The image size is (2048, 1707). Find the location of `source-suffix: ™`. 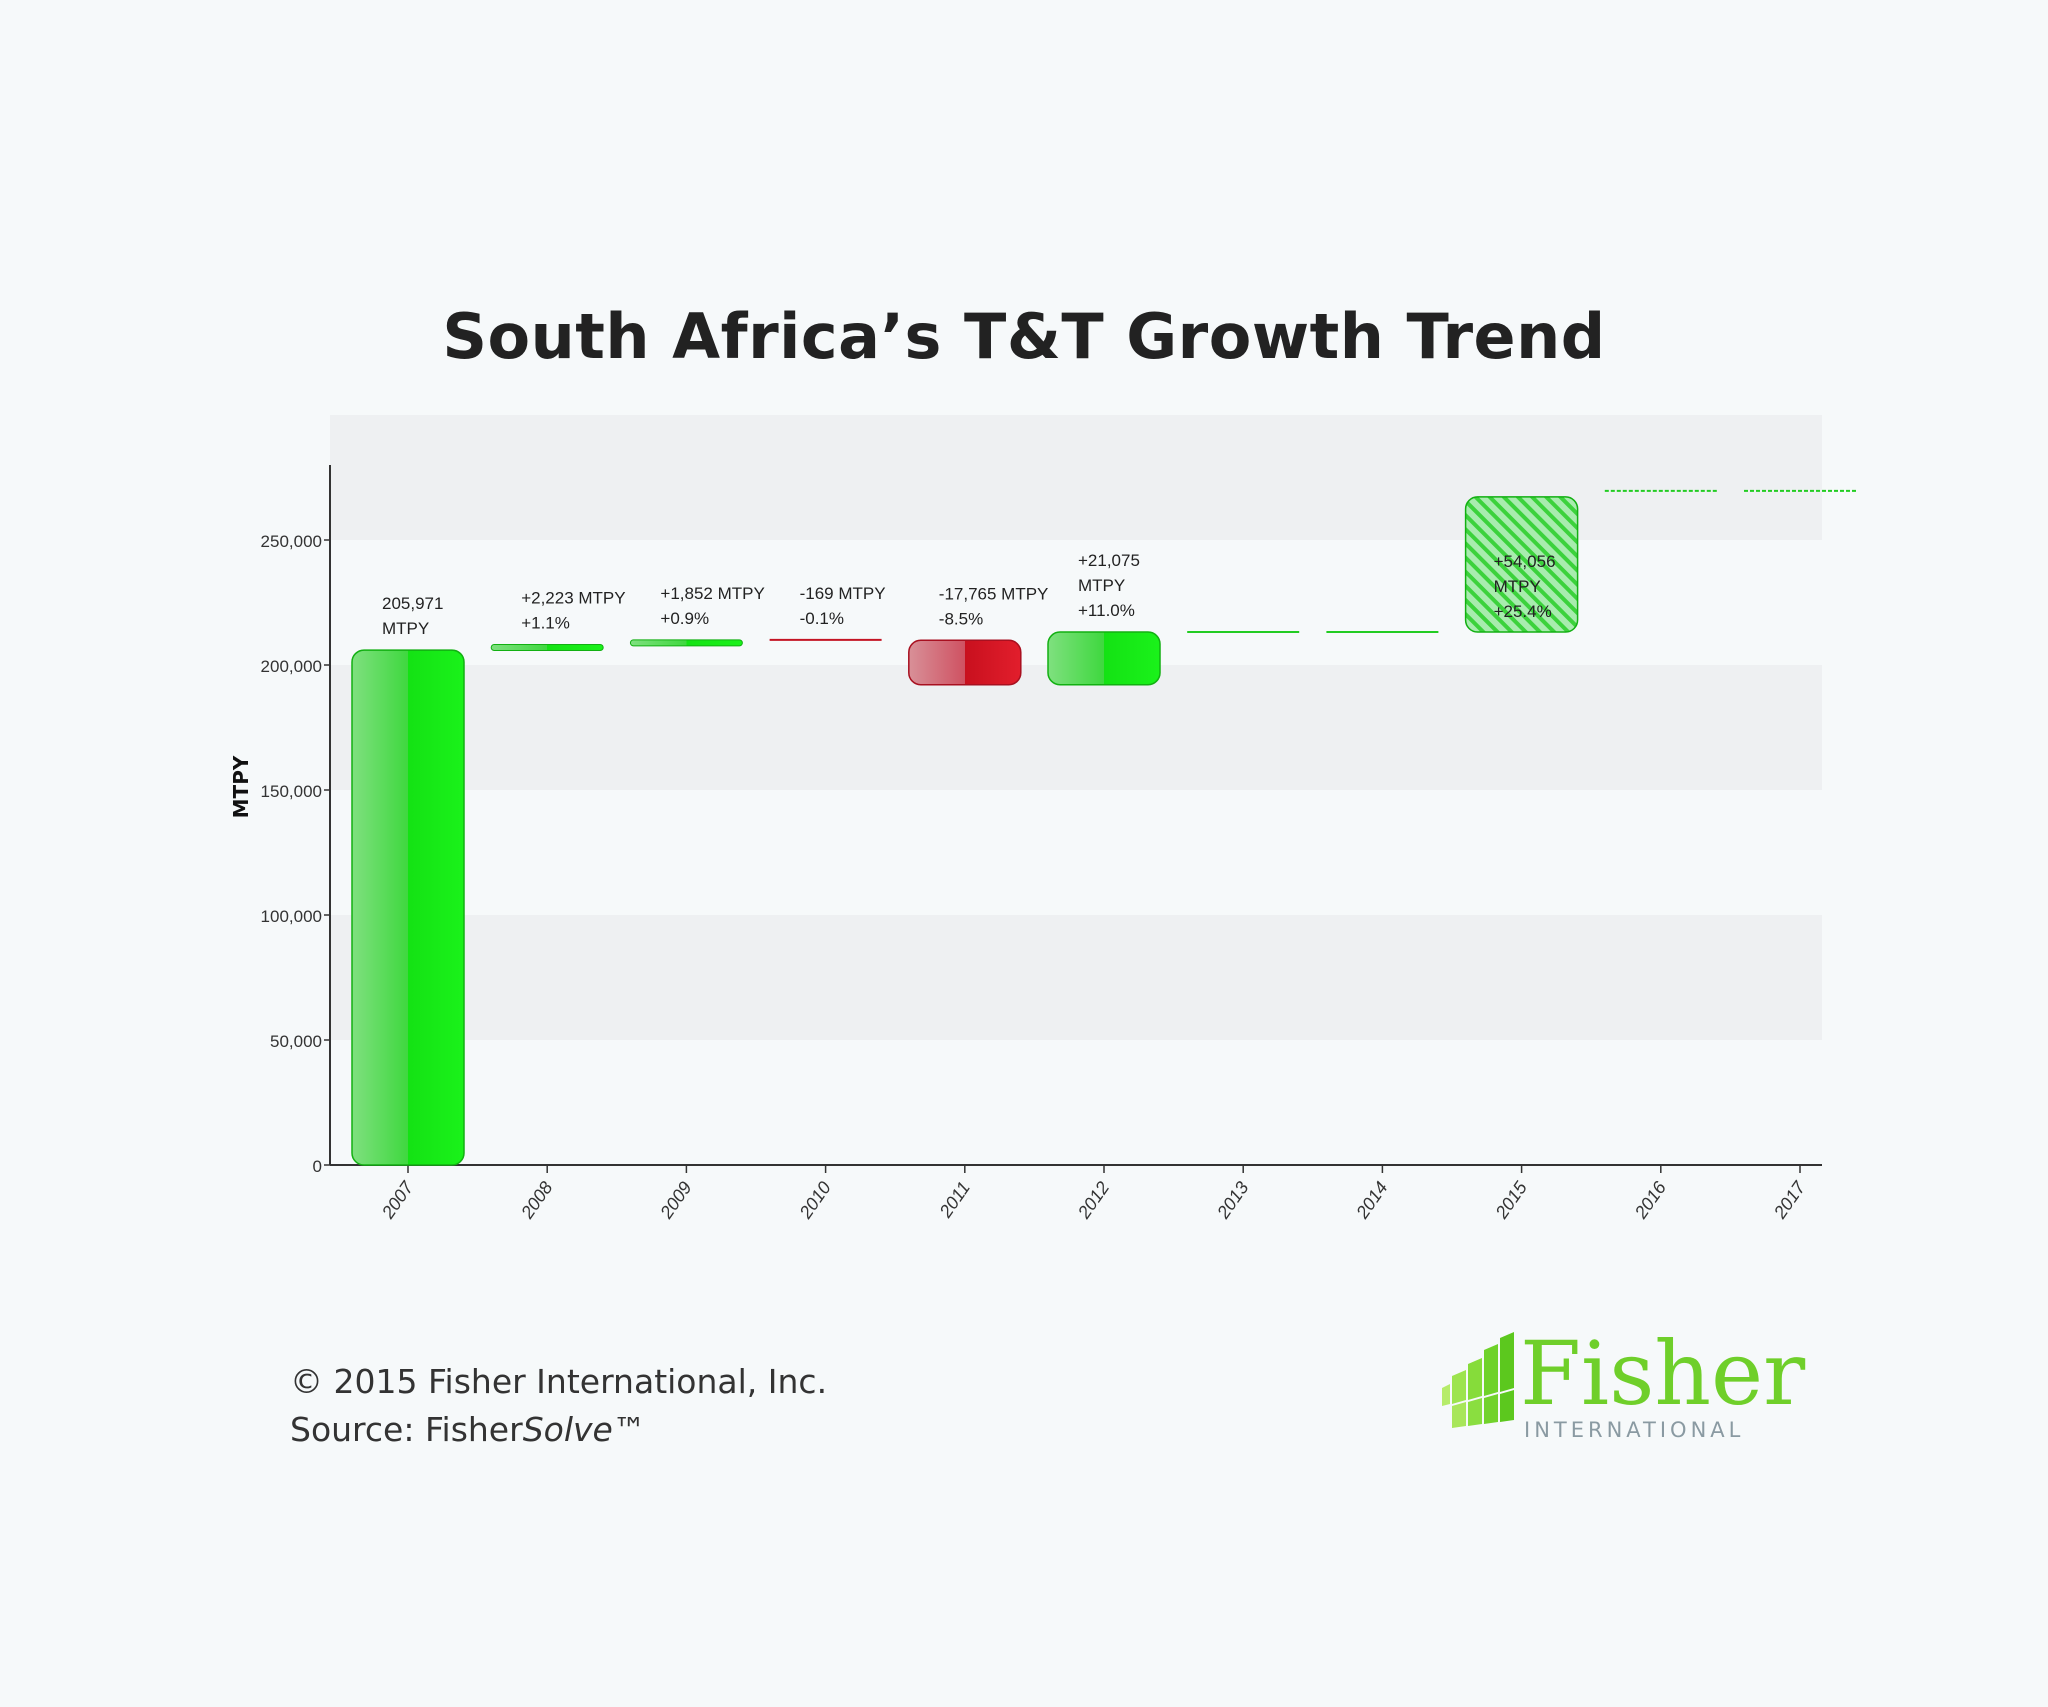

source-suffix: ™ is located at coordinates (629, 1429).